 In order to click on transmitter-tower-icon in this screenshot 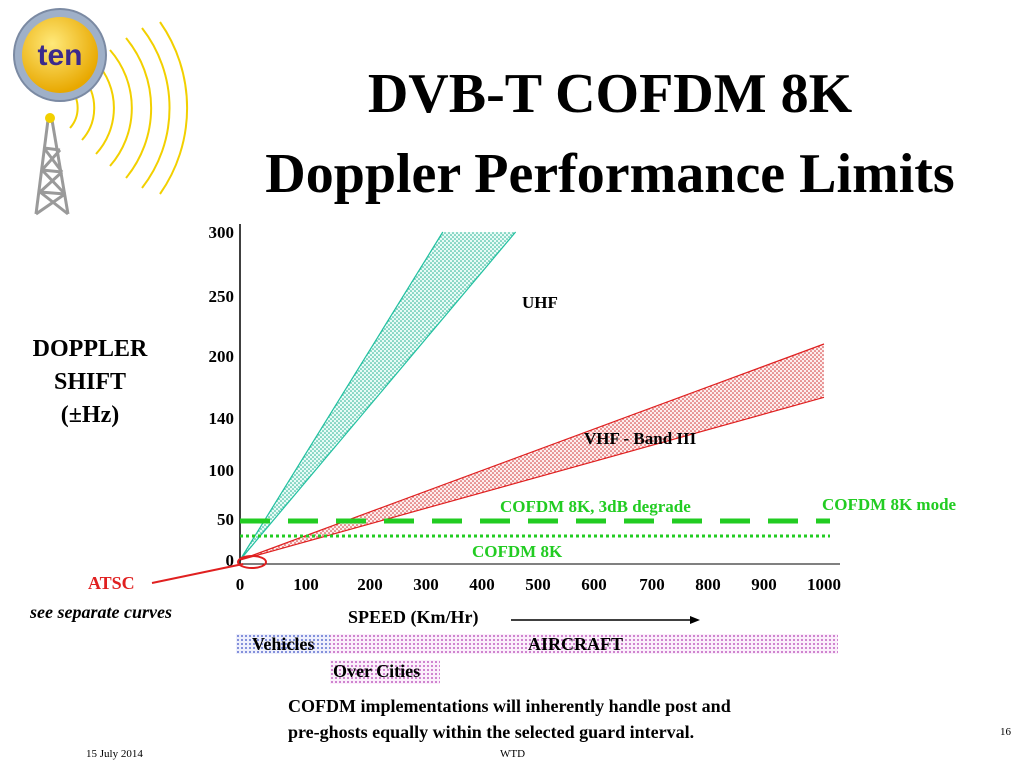, I will do `click(52, 167)`.